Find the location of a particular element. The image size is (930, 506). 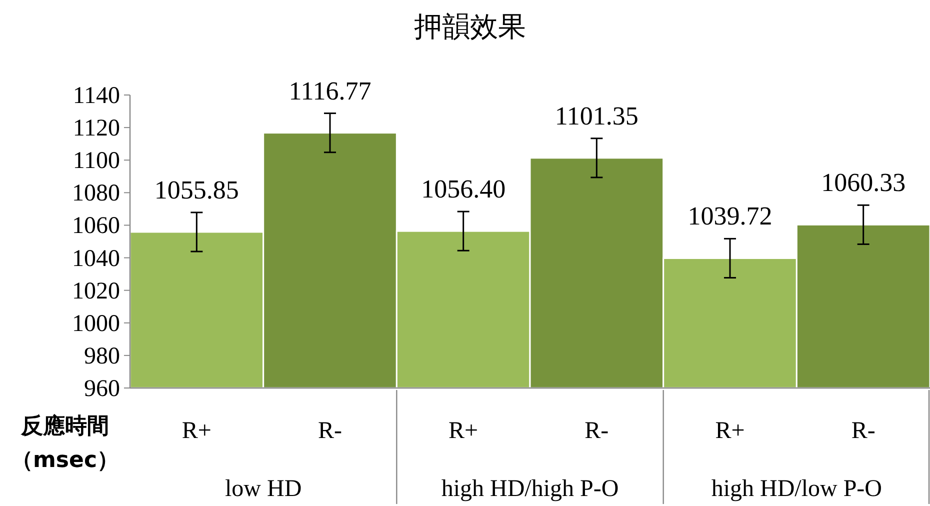

y-tick-label: 960 is located at coordinates (102, 389).